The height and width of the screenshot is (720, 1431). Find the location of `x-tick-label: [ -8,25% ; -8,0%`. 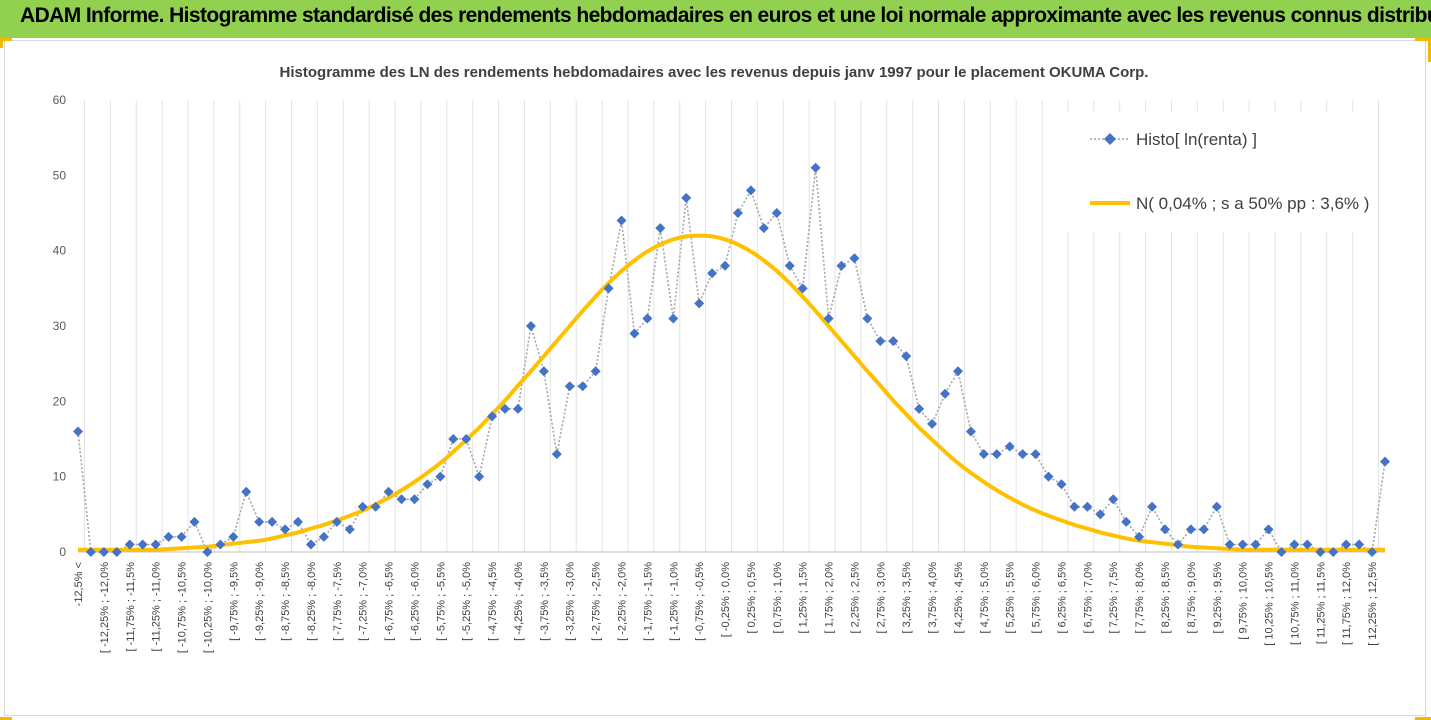

x-tick-label: [ -8,25% ; -8,0% is located at coordinates (312, 601).